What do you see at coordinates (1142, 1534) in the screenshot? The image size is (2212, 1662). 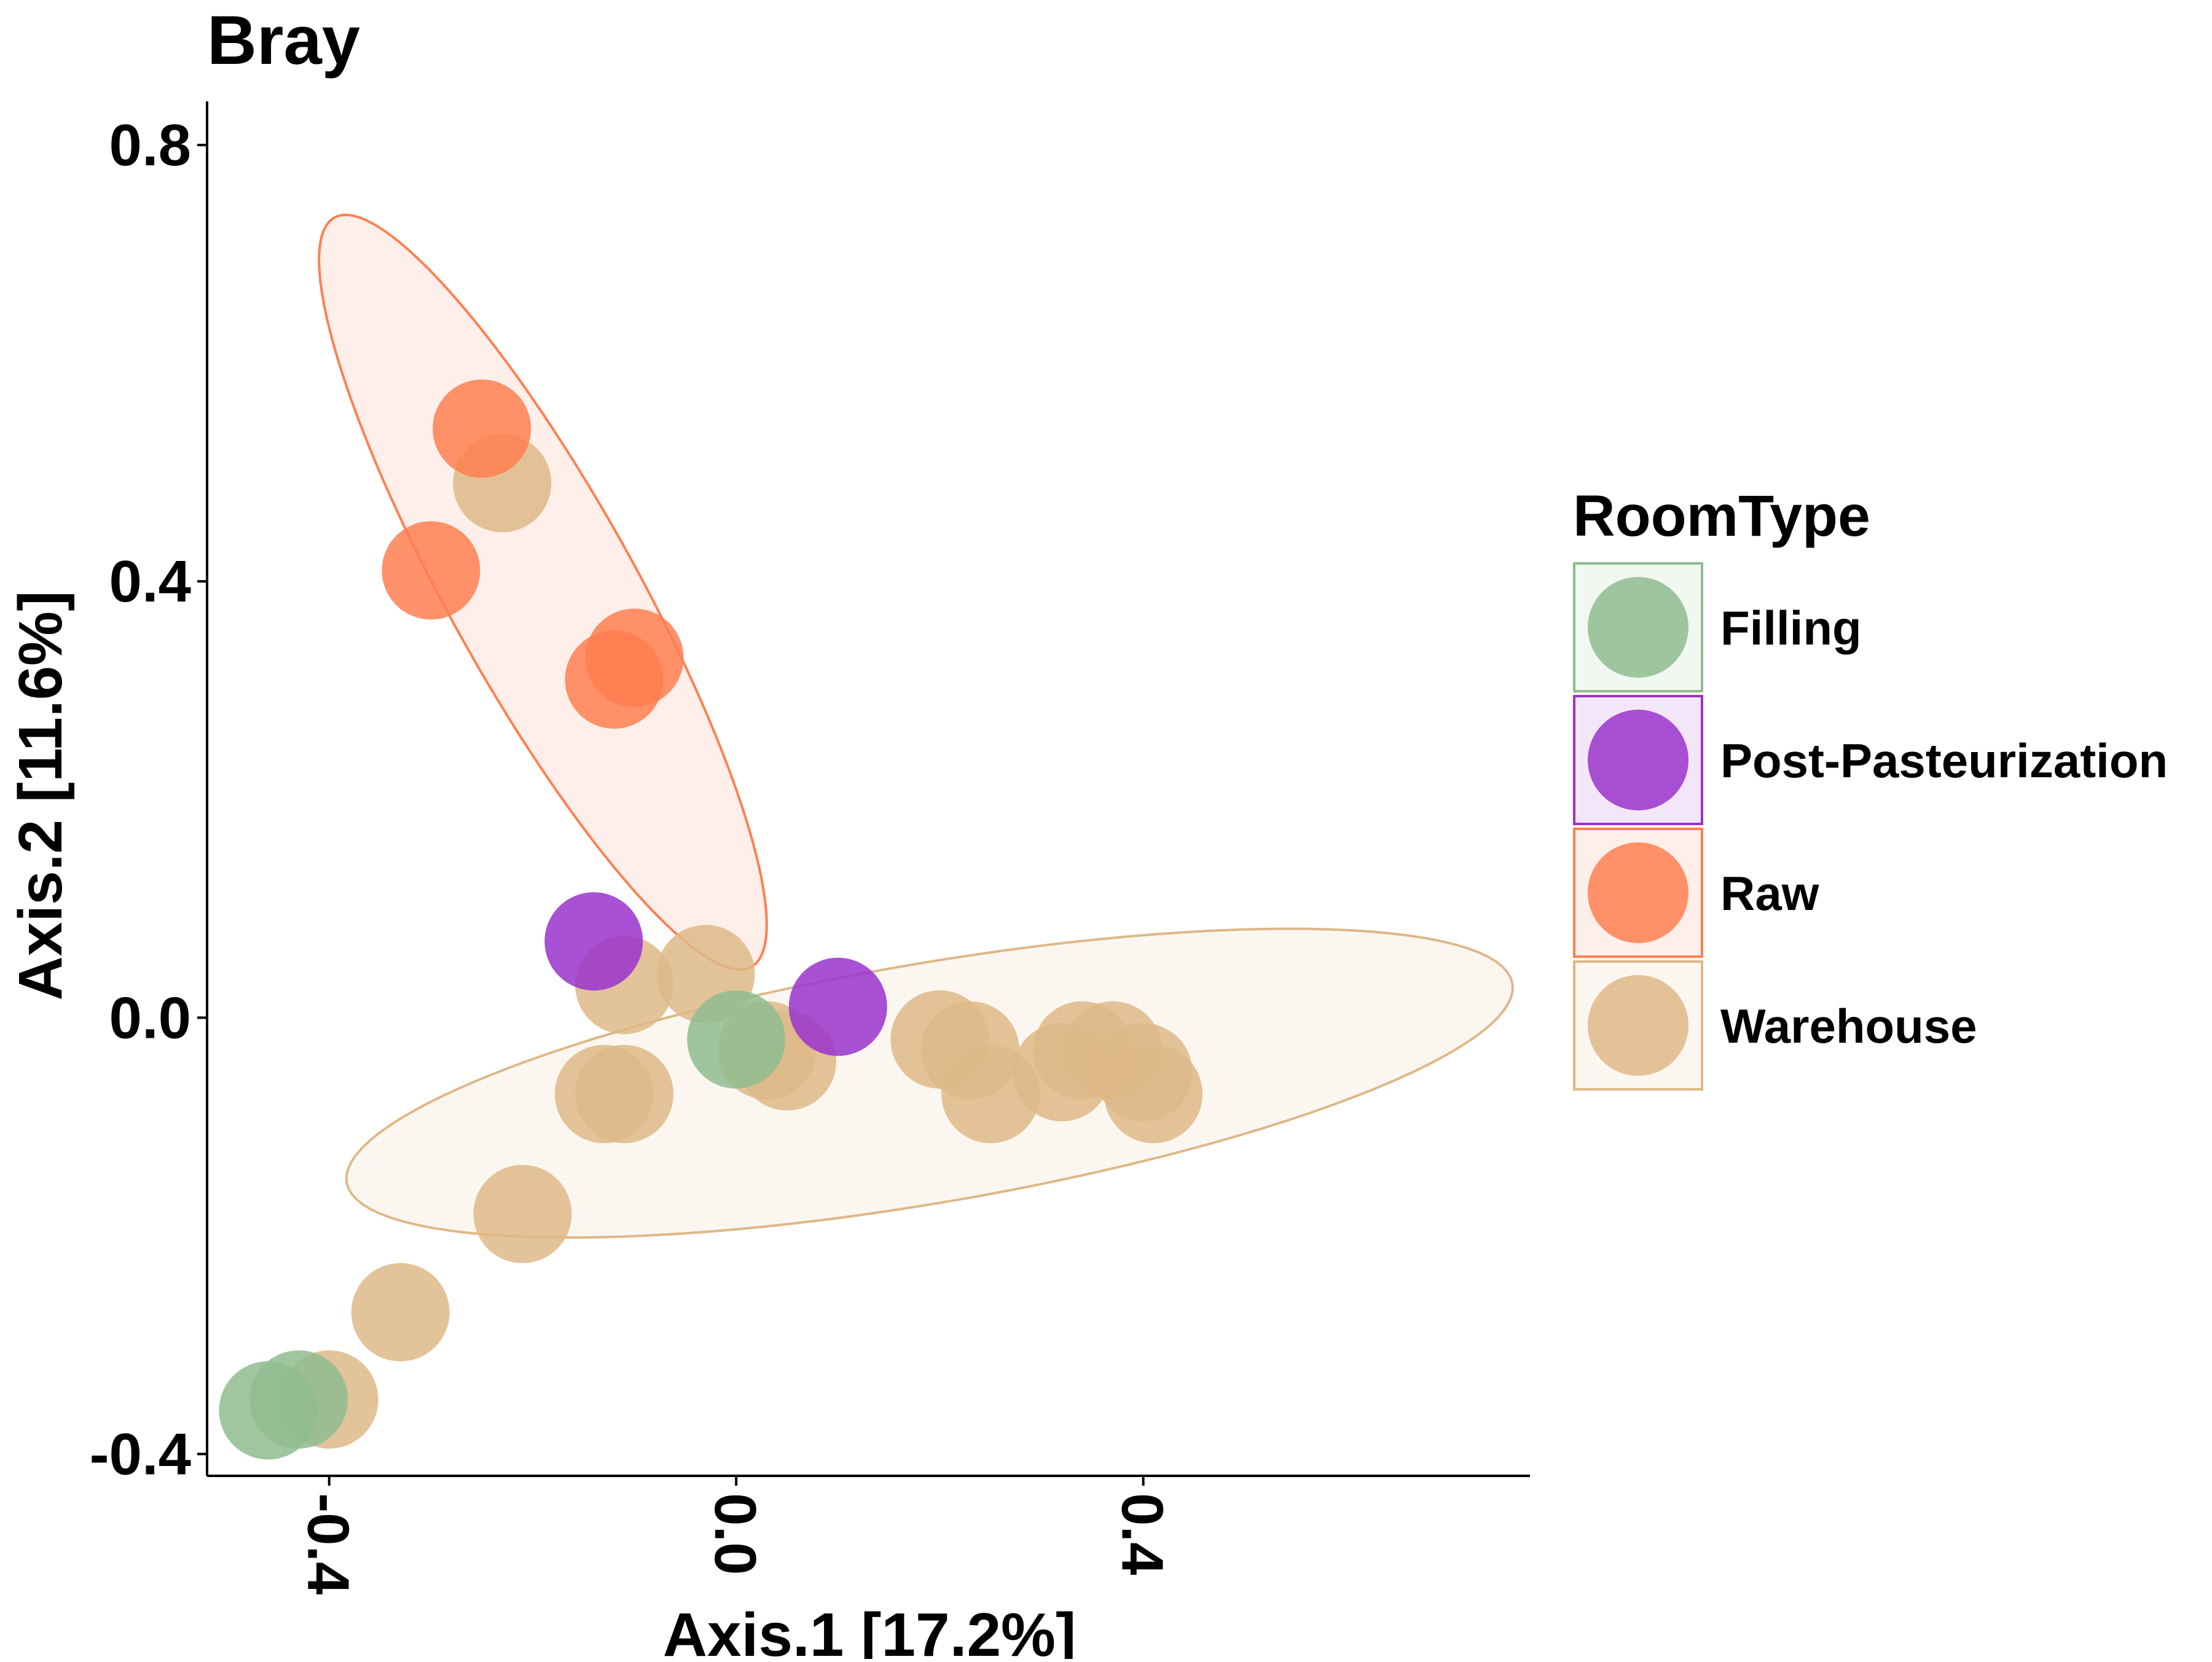 I see `x-tick-label: 0.4` at bounding box center [1142, 1534].